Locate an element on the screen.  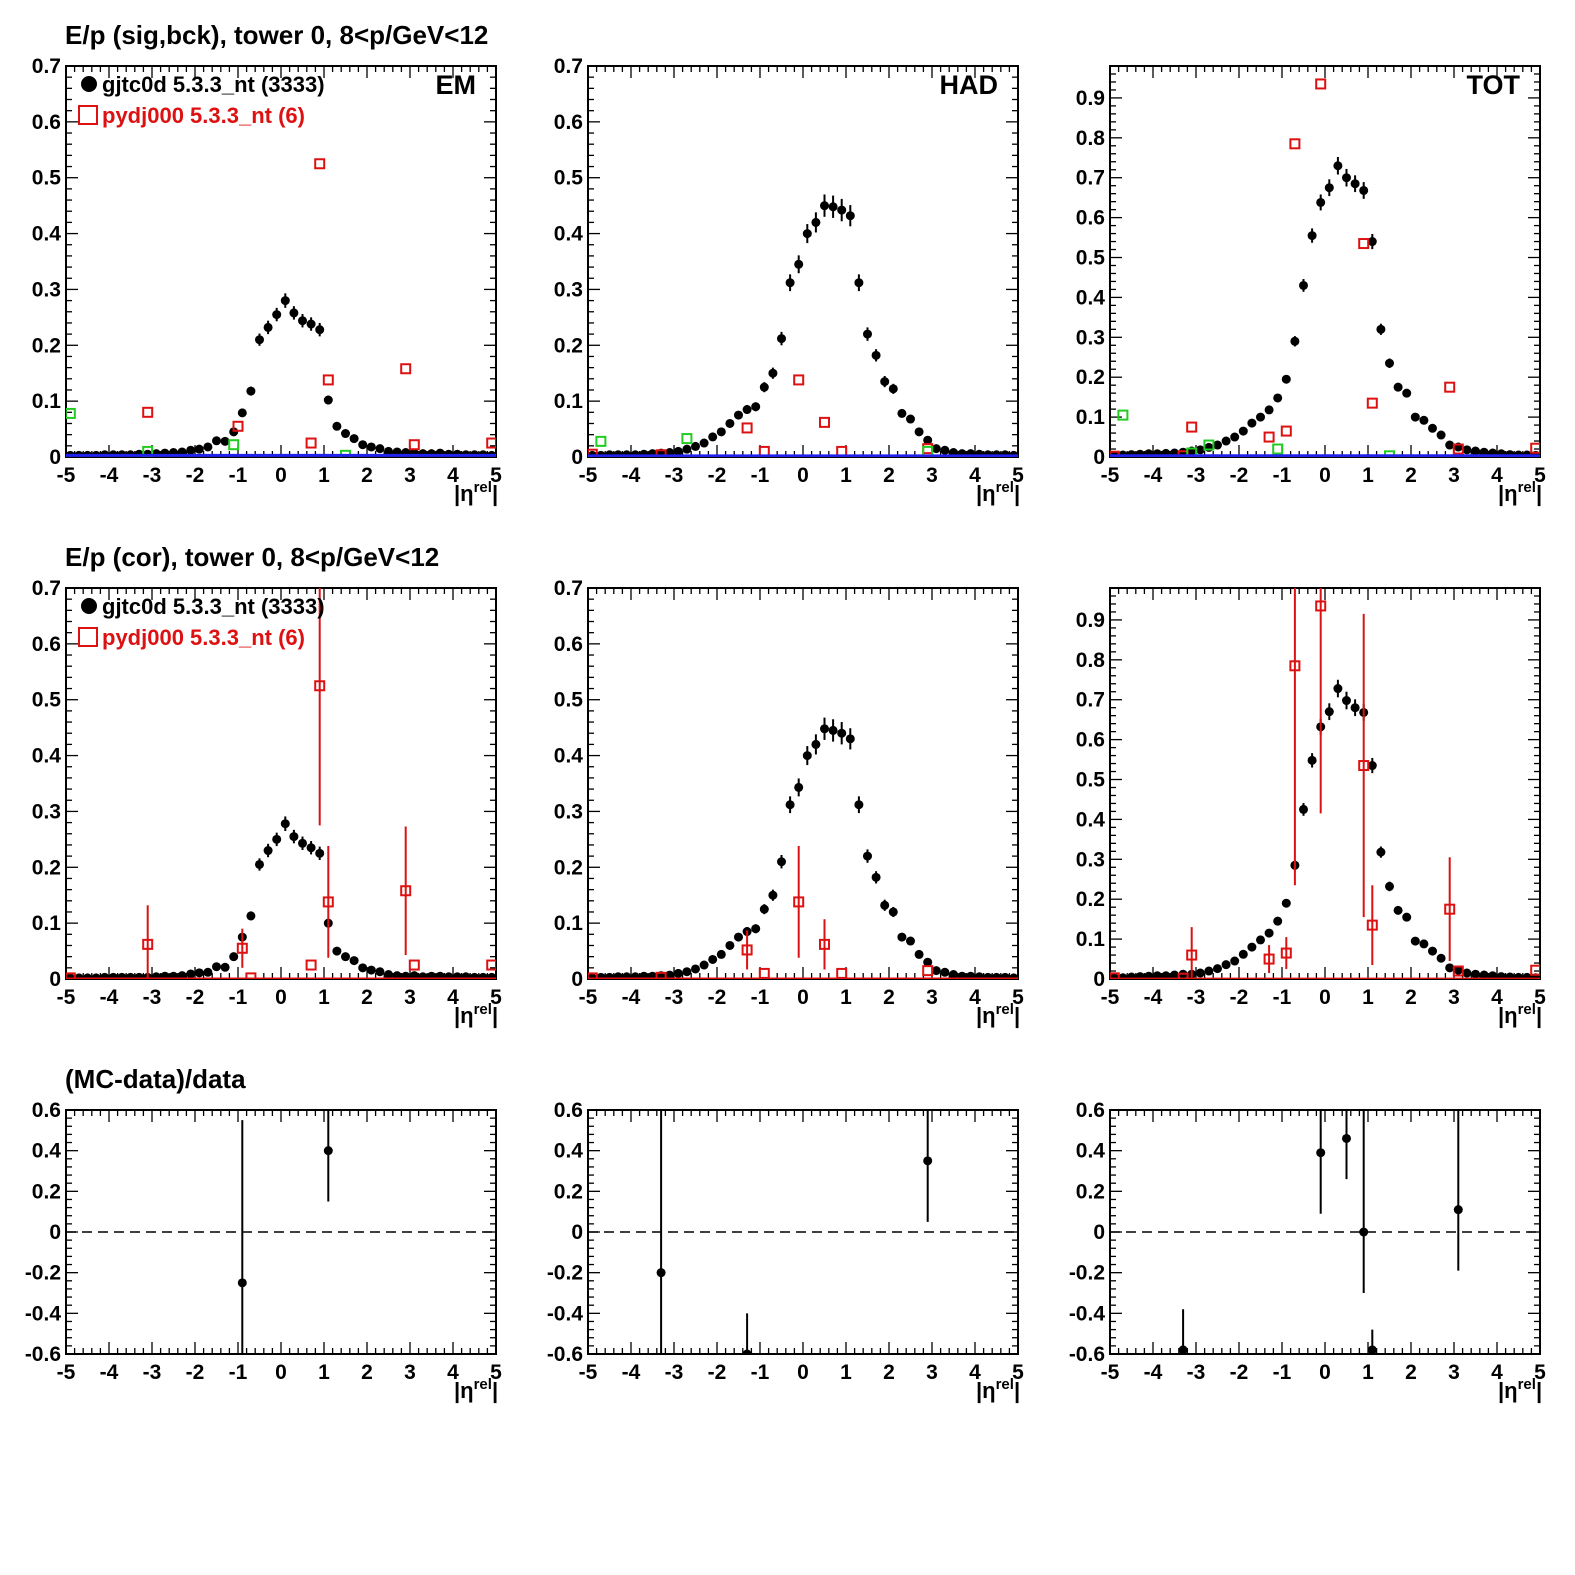
y-tick-label: 0.5 is located at coordinates (1091, 780).